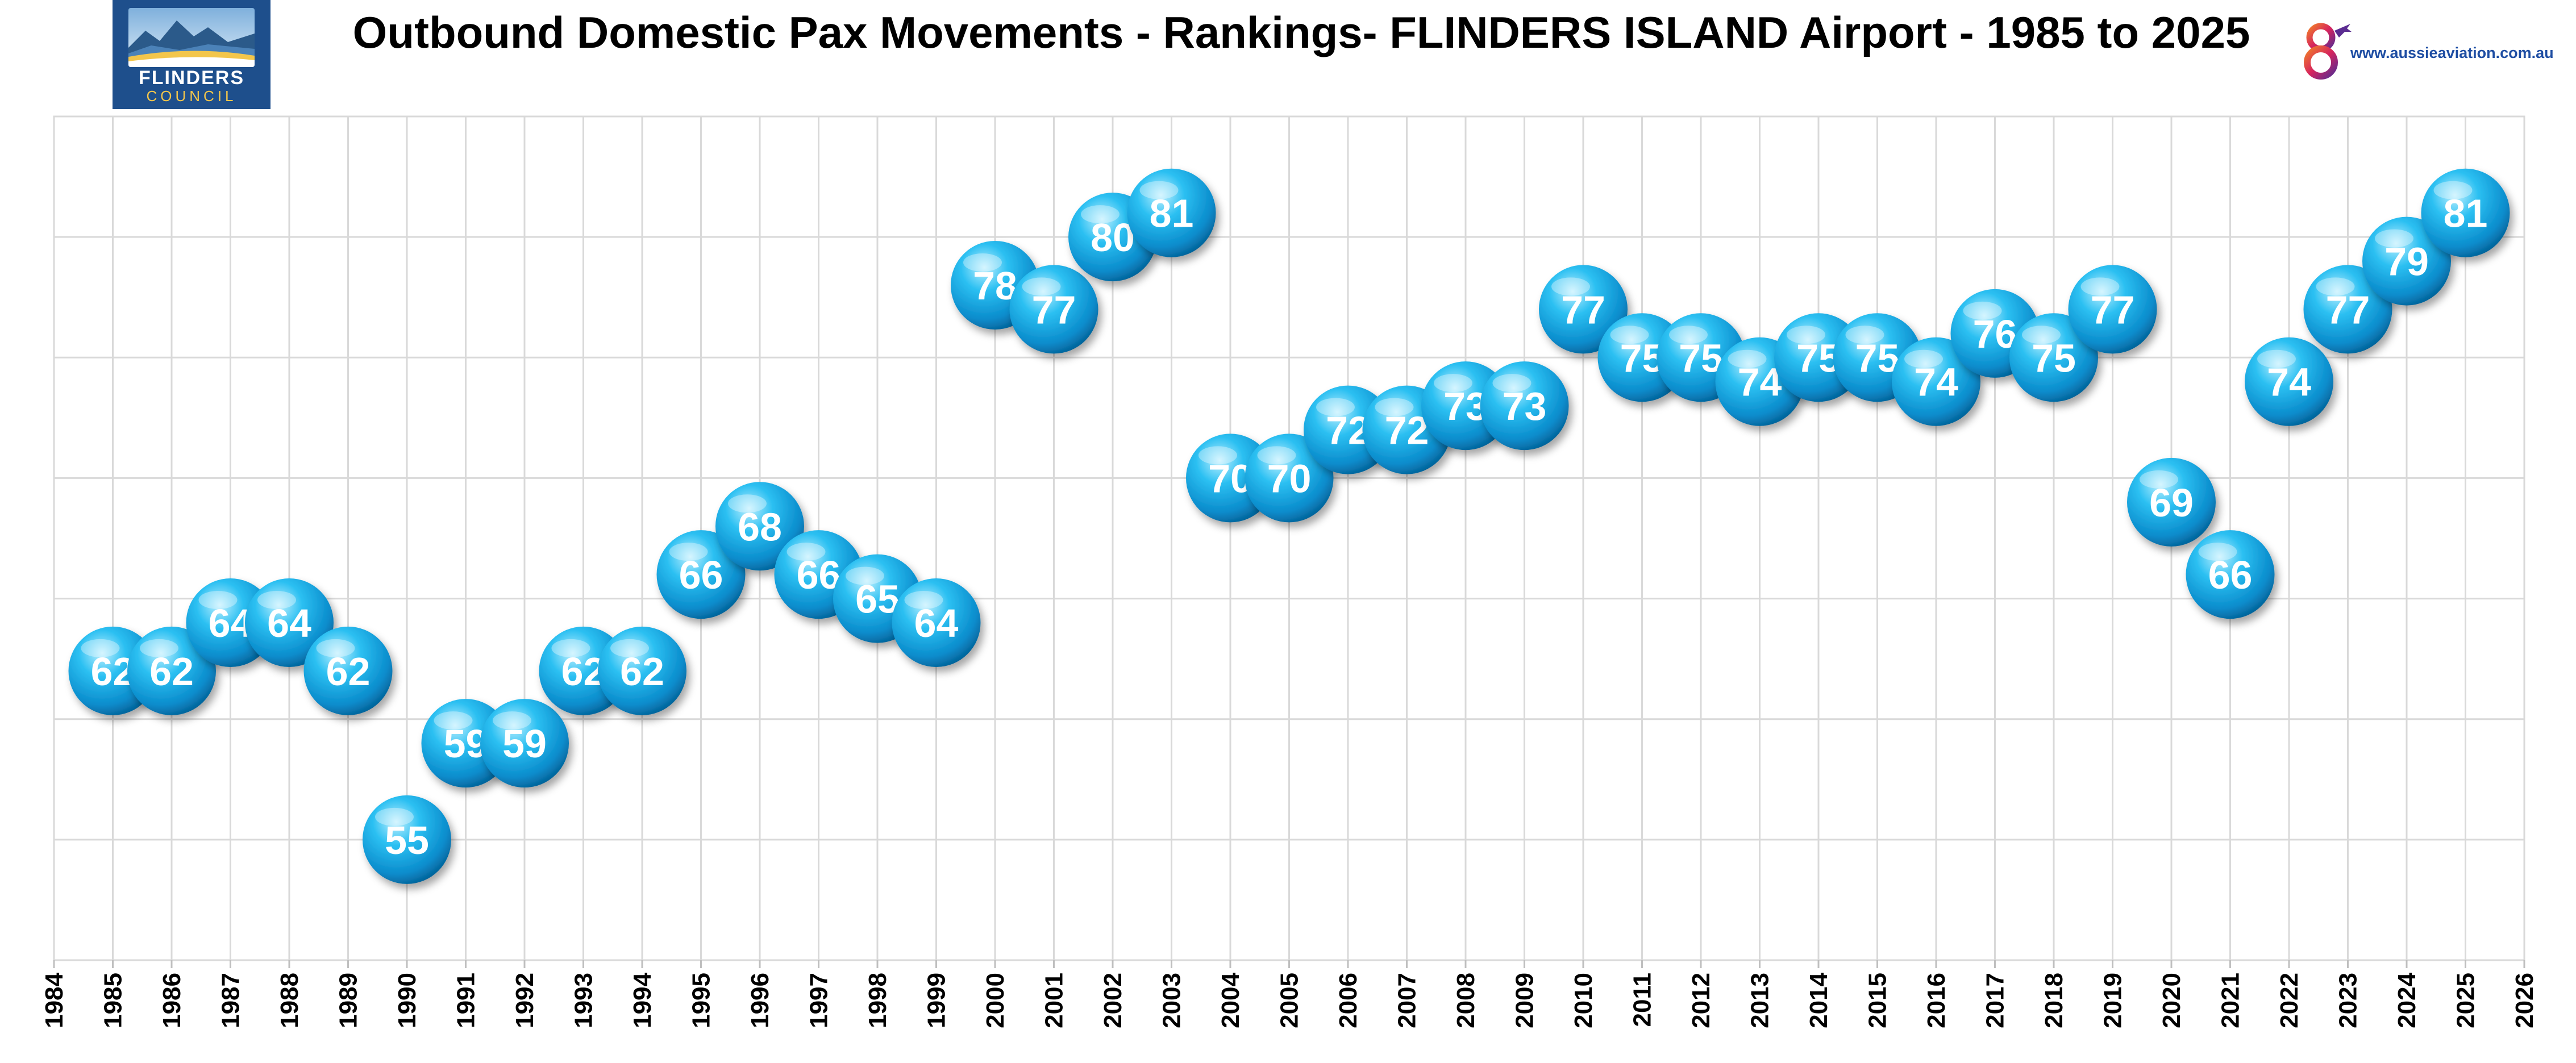 This screenshot has height=1063, width=2576. What do you see at coordinates (191, 38) in the screenshot?
I see `mountain-landscape-icon` at bounding box center [191, 38].